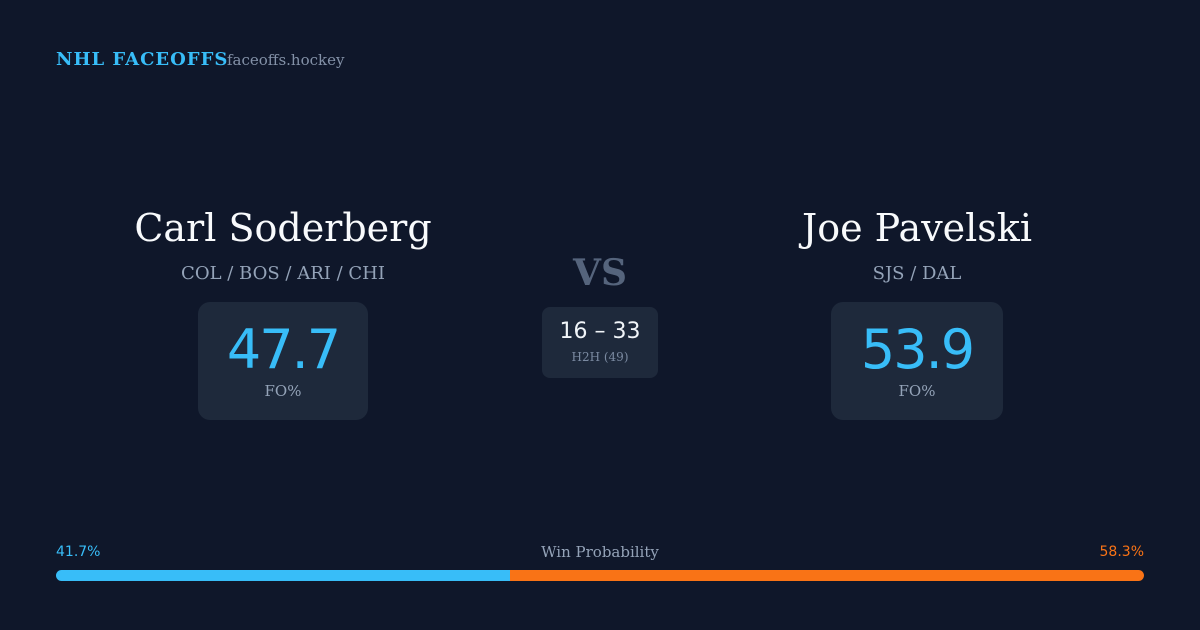 The image size is (1200, 630). What do you see at coordinates (917, 228) in the screenshot?
I see `player-name: Joe Pavelski` at bounding box center [917, 228].